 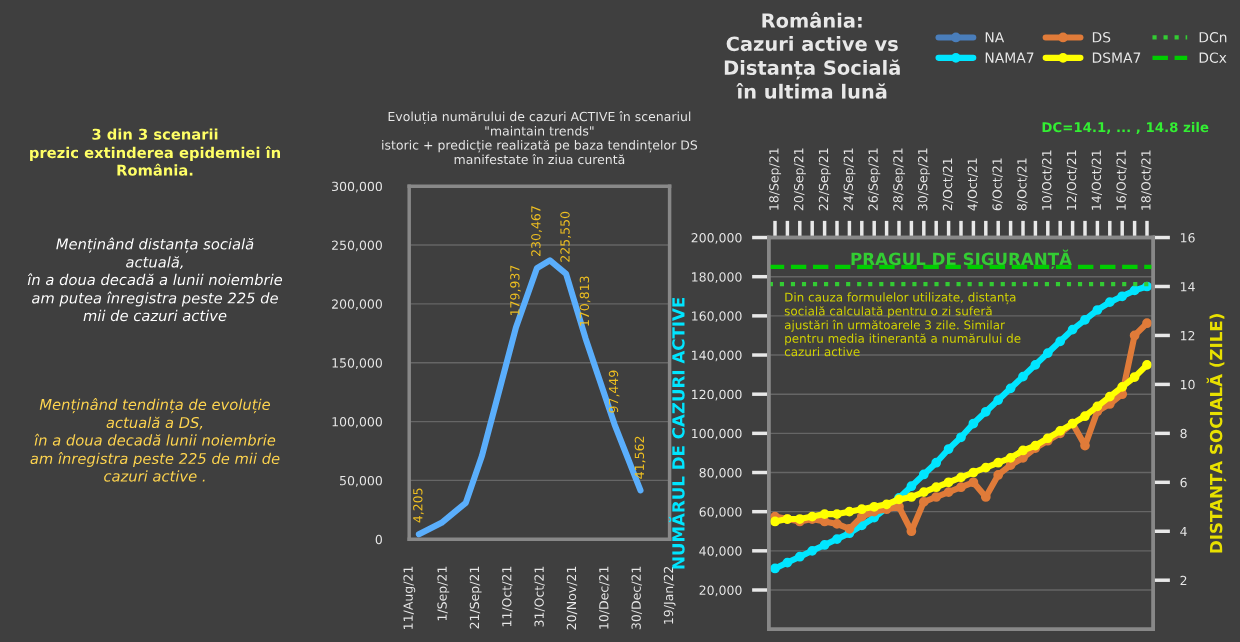 I want to click on y-axis-title: NUMĂRUL DE CAZURI ACTIVE, so click(x=676, y=433).